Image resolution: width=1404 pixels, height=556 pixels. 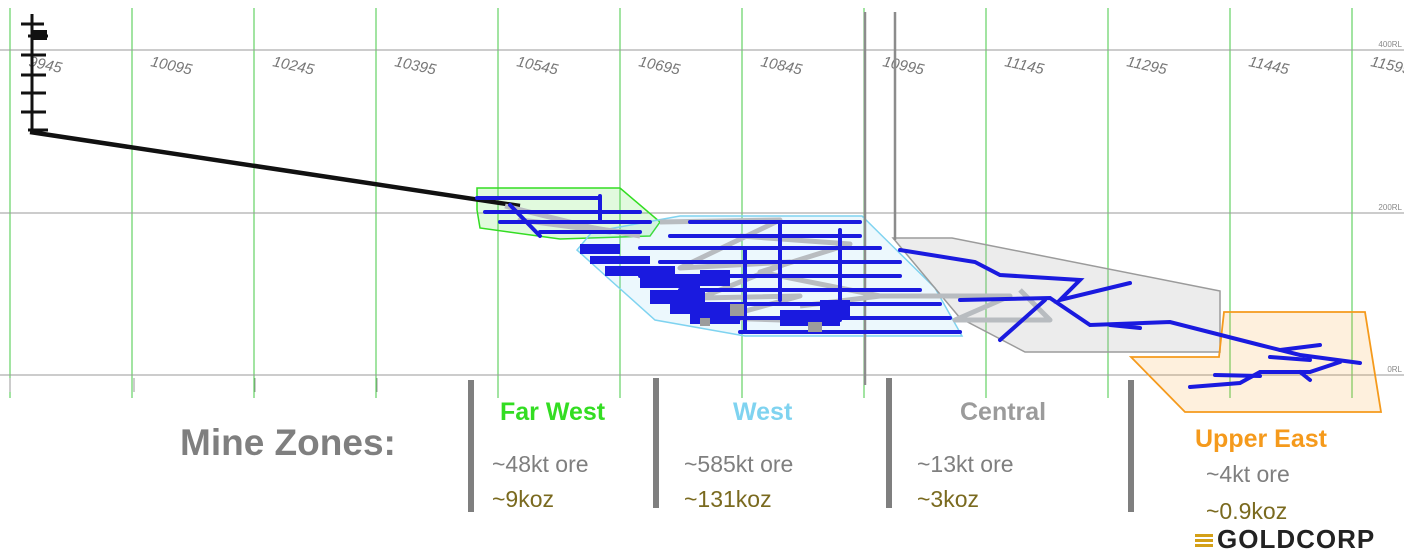 I want to click on legend-title: Mine Zones:, so click(x=288, y=442).